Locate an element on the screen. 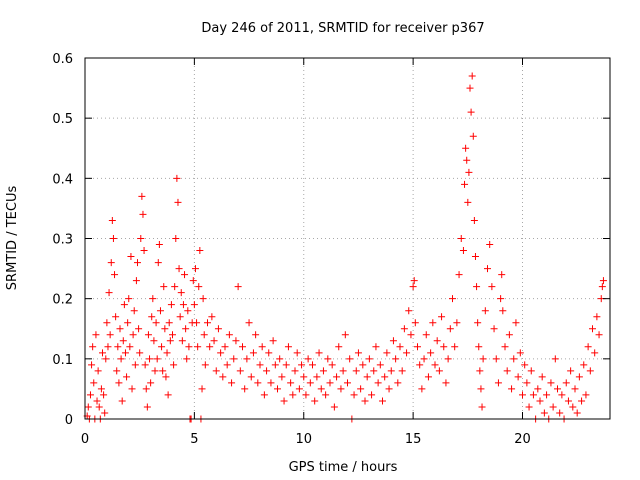 Image resolution: width=640 pixels, height=480 pixels. y-tick-label: 0.6 is located at coordinates (62, 59).